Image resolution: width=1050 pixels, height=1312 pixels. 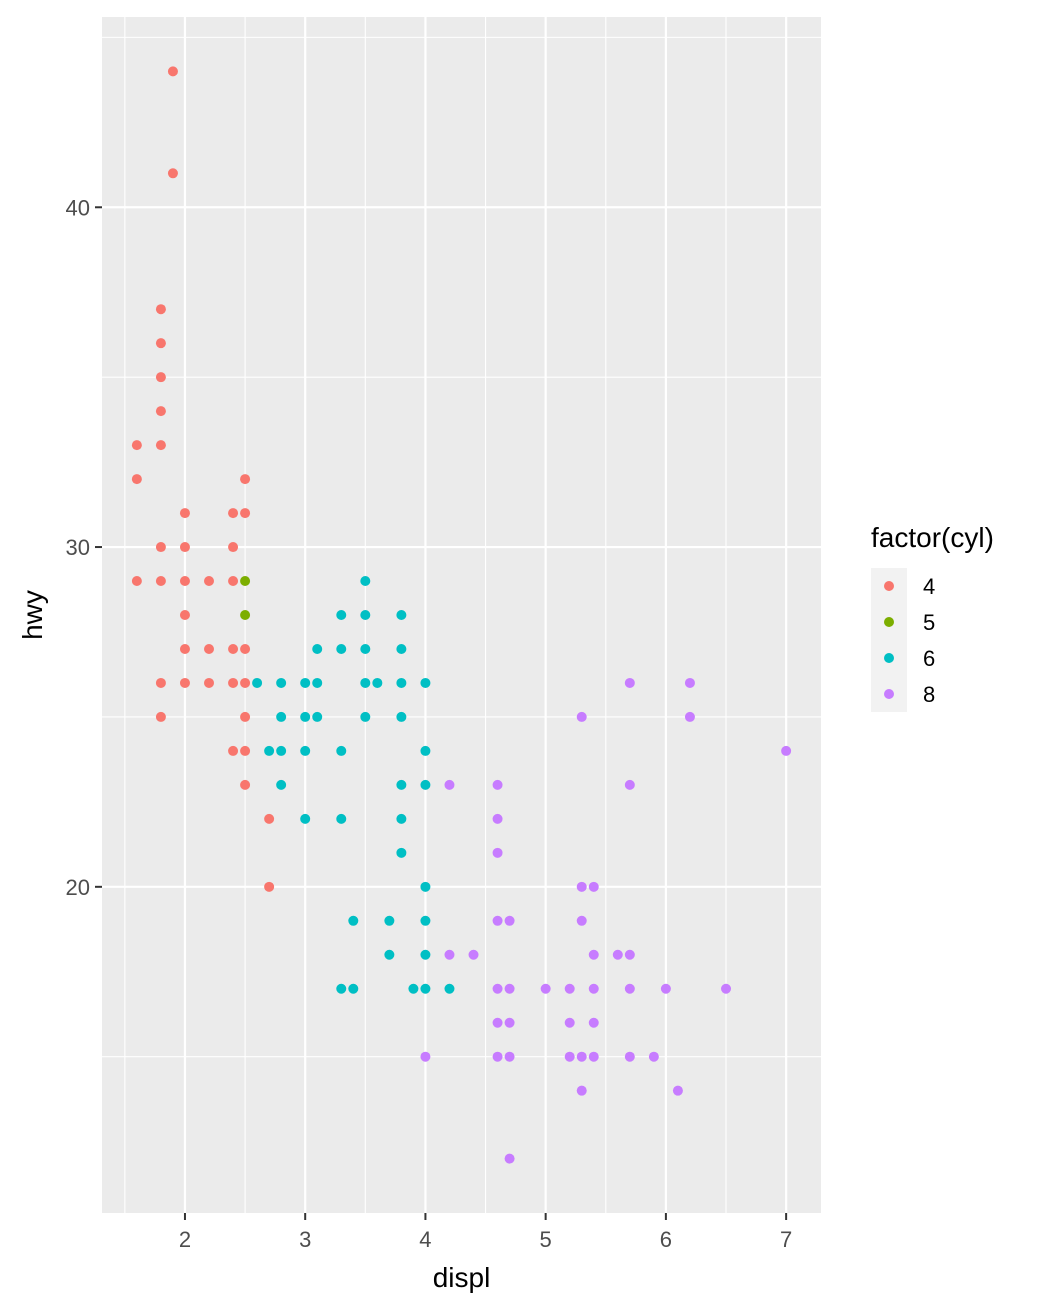 What do you see at coordinates (32, 615) in the screenshot?
I see `y-axis-title: hwy` at bounding box center [32, 615].